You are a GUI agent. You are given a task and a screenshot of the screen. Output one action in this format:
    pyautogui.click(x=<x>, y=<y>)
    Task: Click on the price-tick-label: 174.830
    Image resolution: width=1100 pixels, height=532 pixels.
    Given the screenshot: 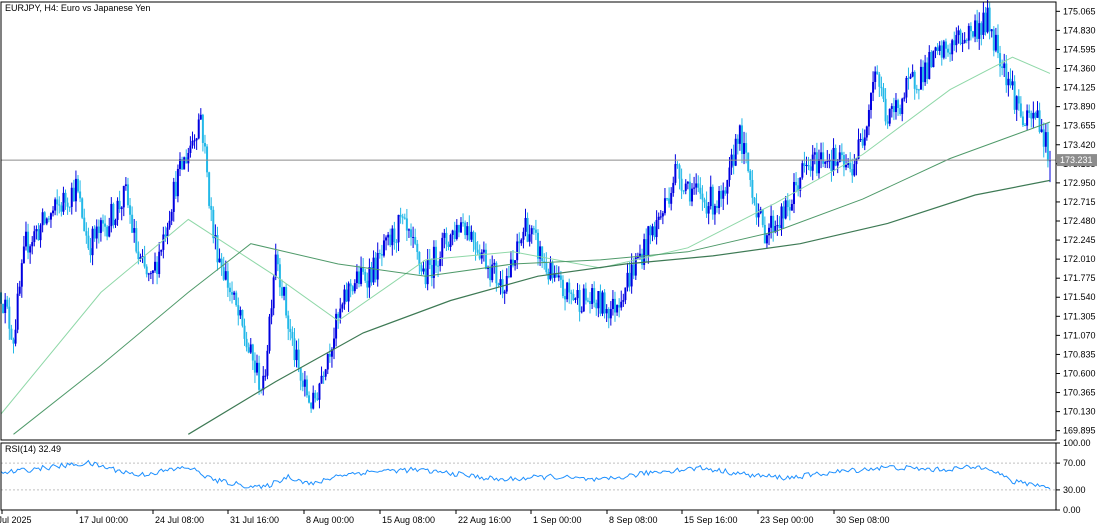 What is the action you would take?
    pyautogui.click(x=1079, y=30)
    